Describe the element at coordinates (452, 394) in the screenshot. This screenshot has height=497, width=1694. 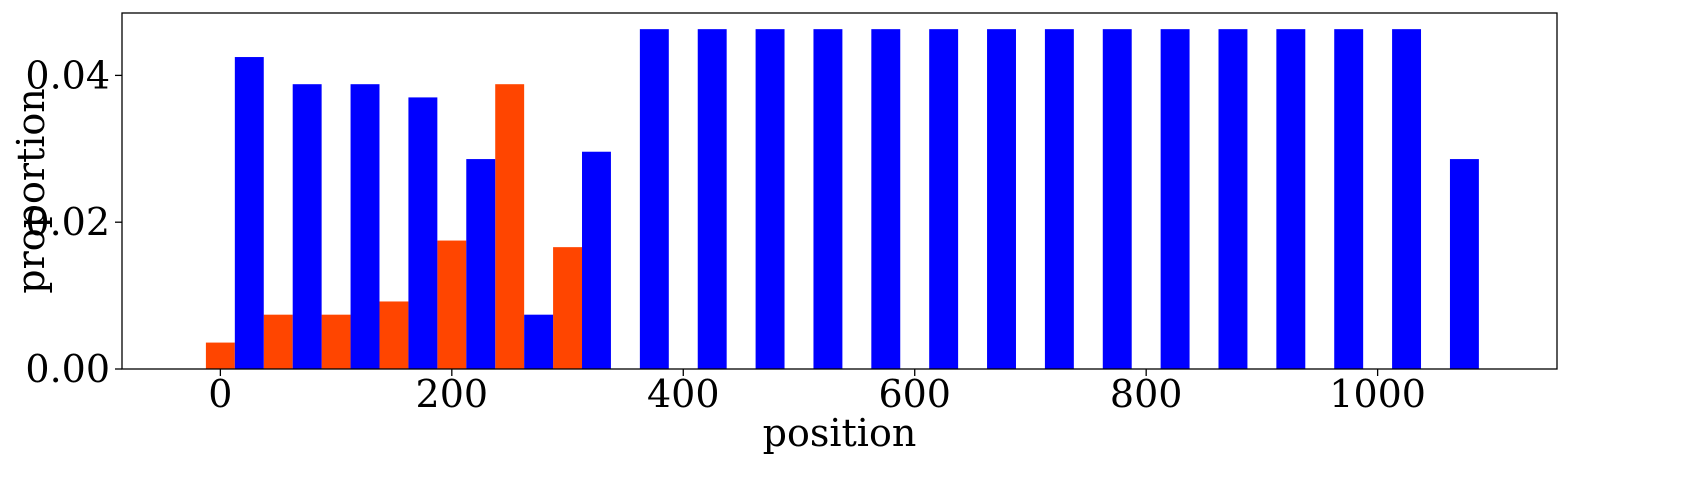
I see `x-tick-label-1: 200` at that location.